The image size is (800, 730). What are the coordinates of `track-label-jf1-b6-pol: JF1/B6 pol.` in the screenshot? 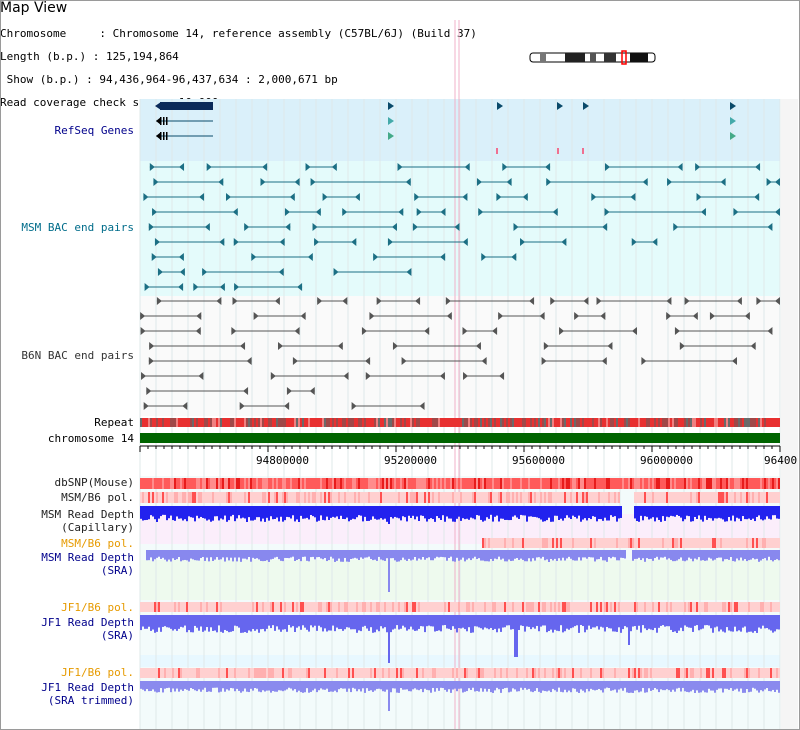 It's located at (97, 607).